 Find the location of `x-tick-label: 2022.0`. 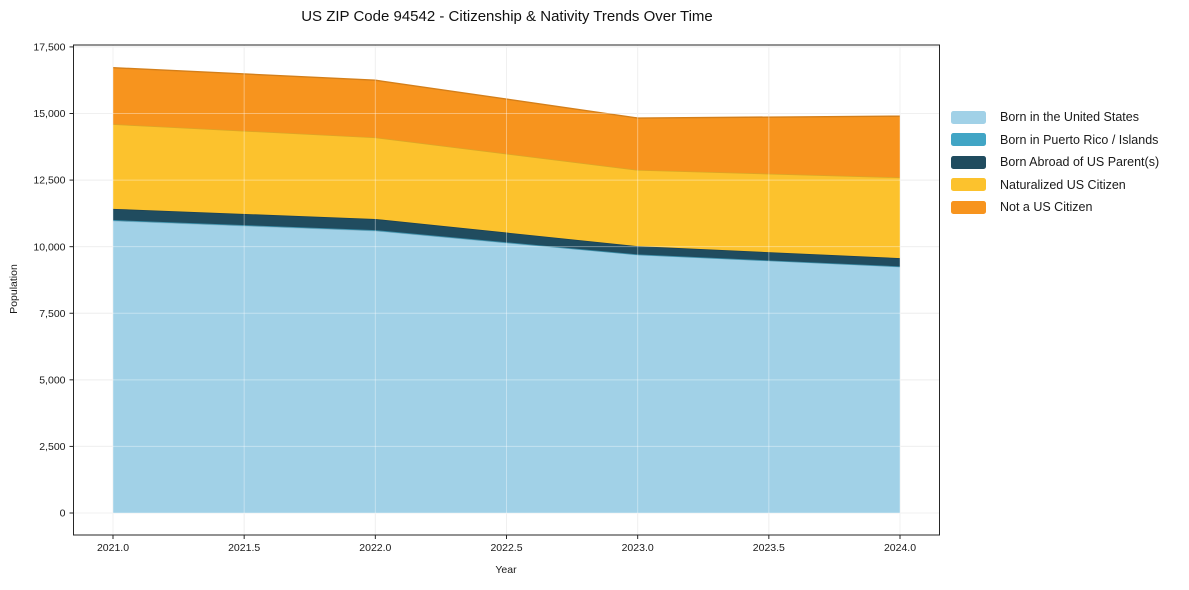

x-tick-label: 2022.0 is located at coordinates (375, 548).